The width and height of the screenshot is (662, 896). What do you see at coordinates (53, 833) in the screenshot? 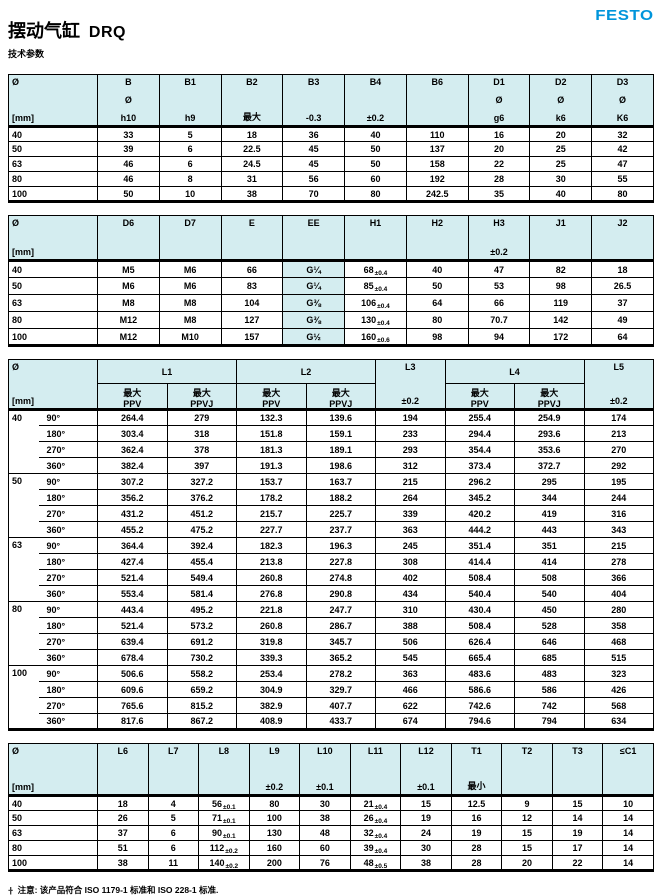
I see `size-cell: 63` at bounding box center [53, 833].